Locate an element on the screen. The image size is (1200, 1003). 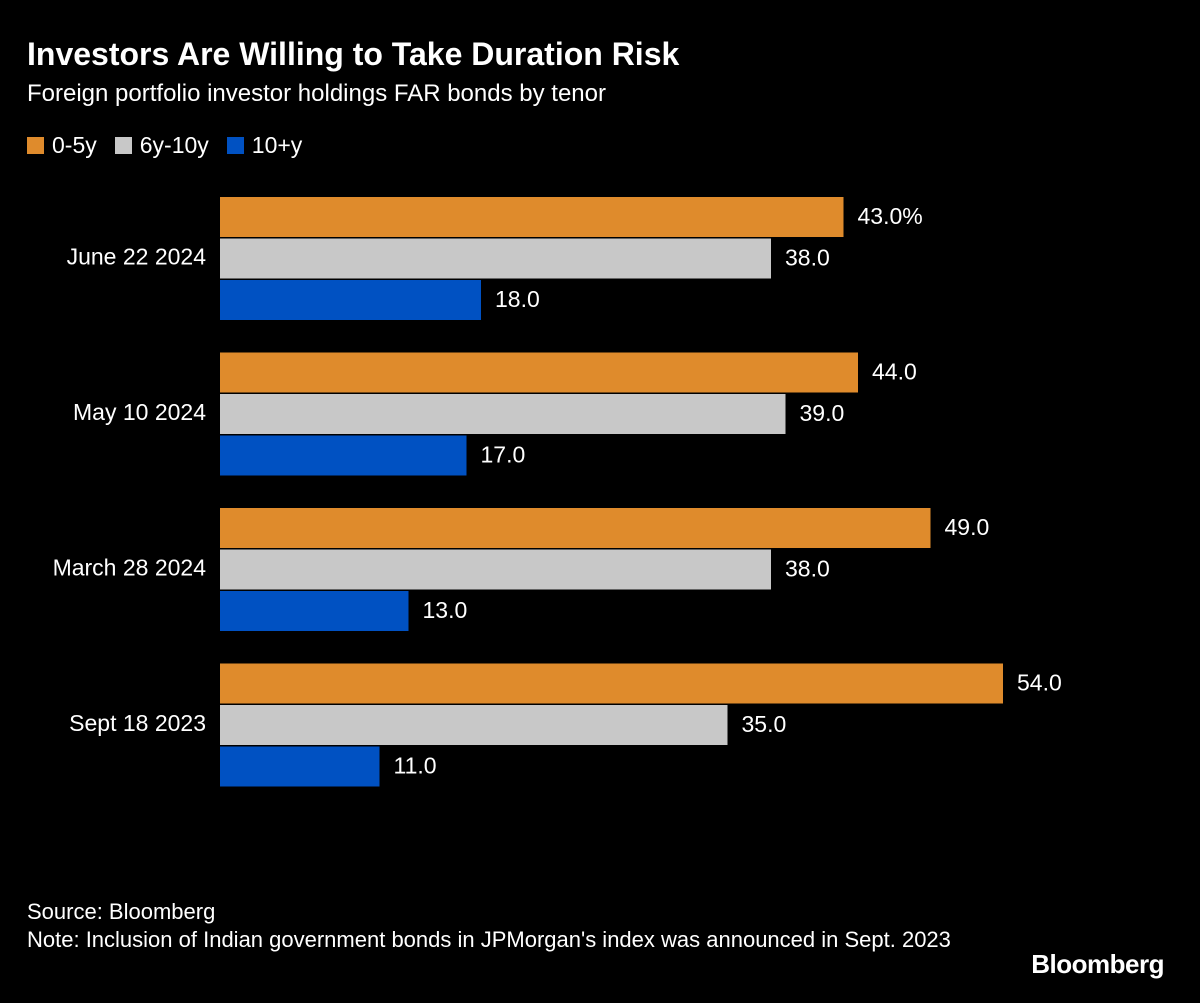
legend: 0-5y 6y-10y 10+y is located at coordinates (164, 145).